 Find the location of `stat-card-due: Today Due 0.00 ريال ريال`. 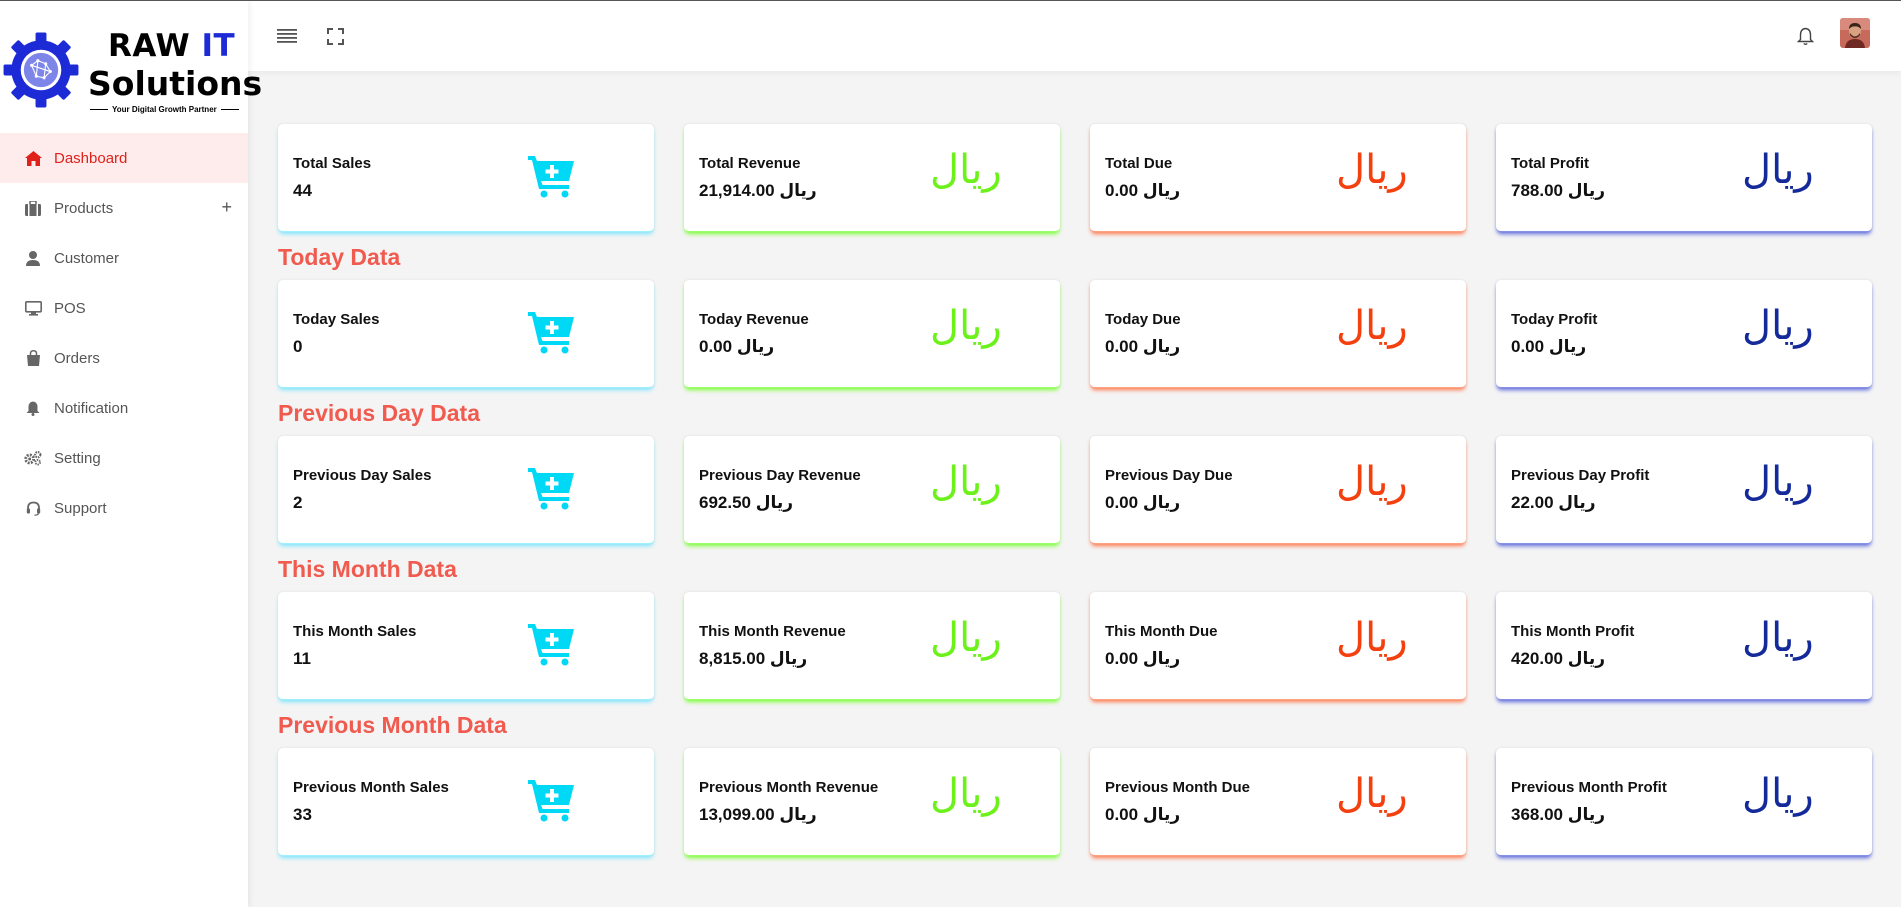

stat-card-due: Today Due 0.00 ريال ريال is located at coordinates (1278, 334).